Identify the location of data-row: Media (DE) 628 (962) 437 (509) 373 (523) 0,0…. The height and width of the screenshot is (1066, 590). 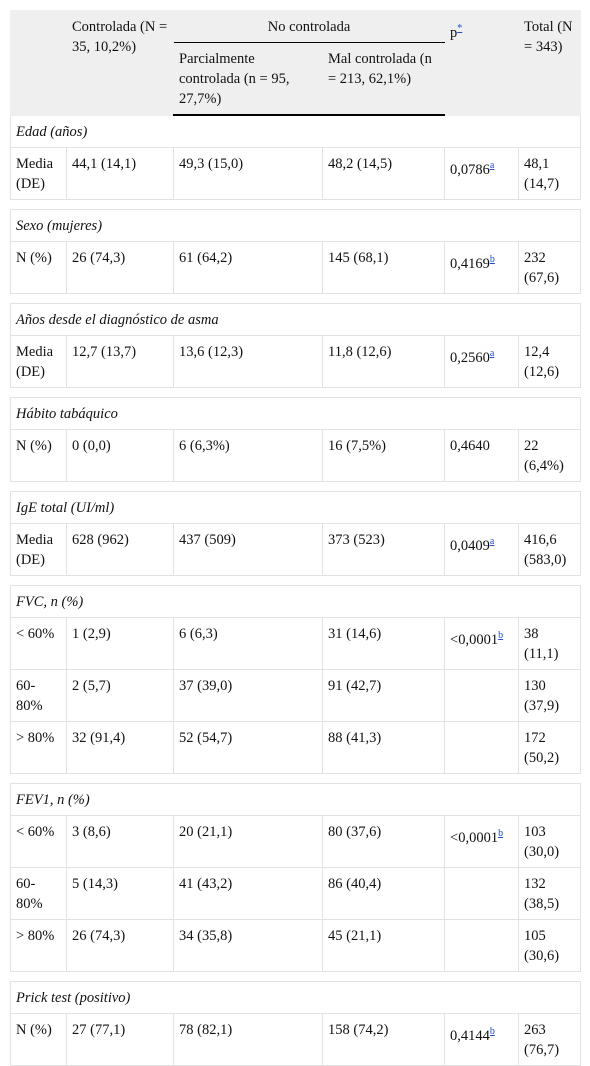
(296, 549).